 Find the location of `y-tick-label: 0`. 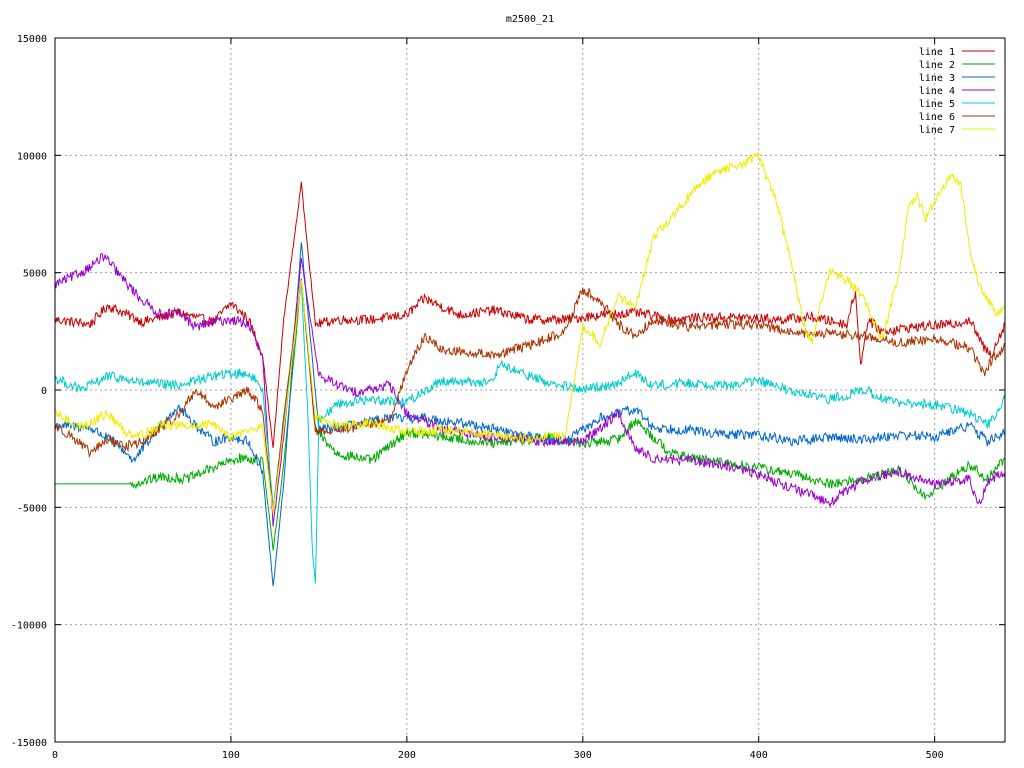

y-tick-label: 0 is located at coordinates (44, 391).